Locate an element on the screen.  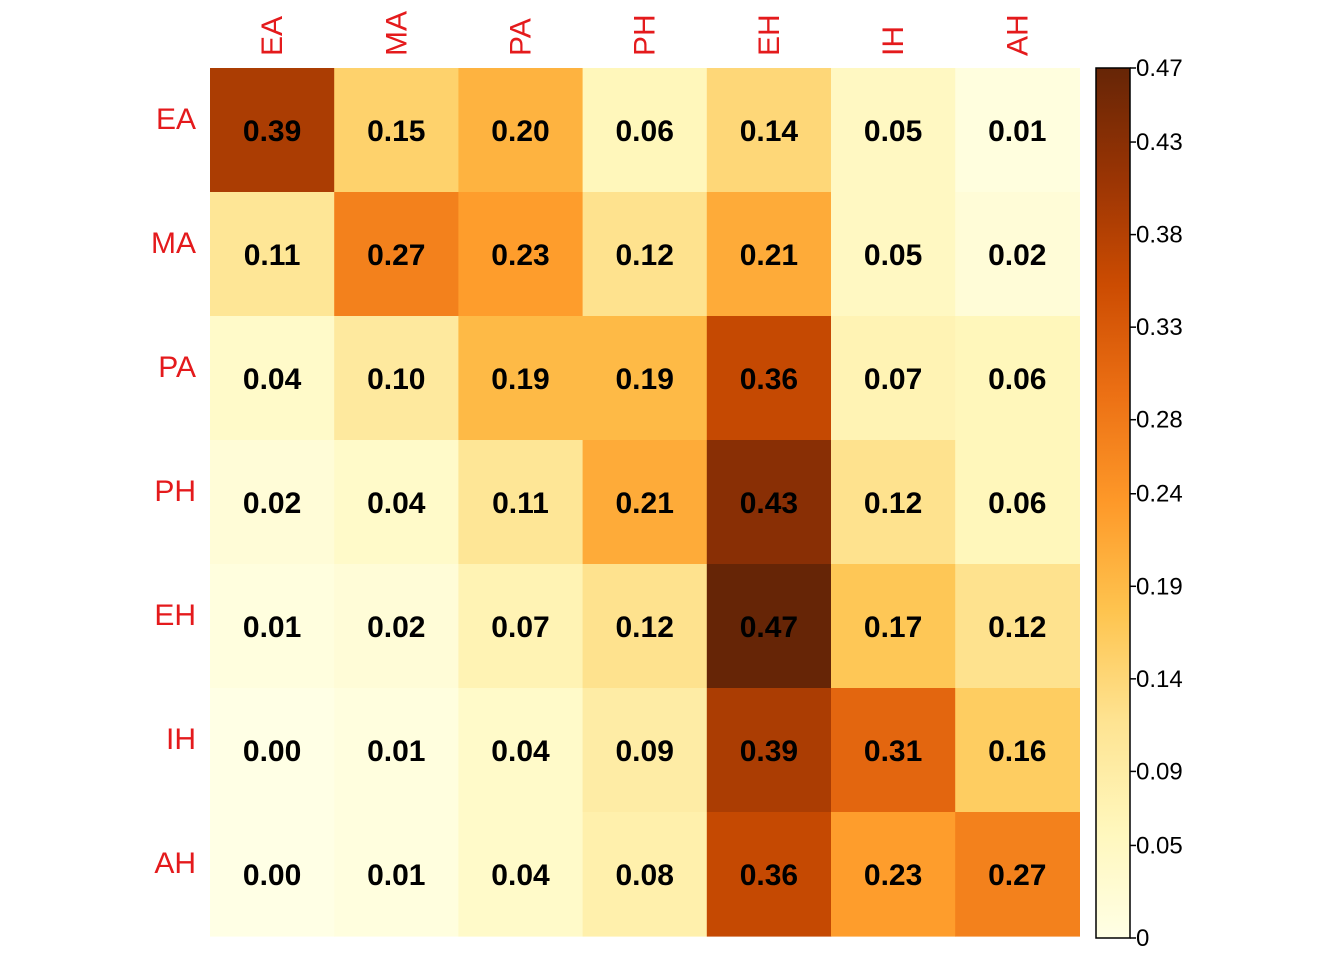
row-label: IH is located at coordinates (181, 739).